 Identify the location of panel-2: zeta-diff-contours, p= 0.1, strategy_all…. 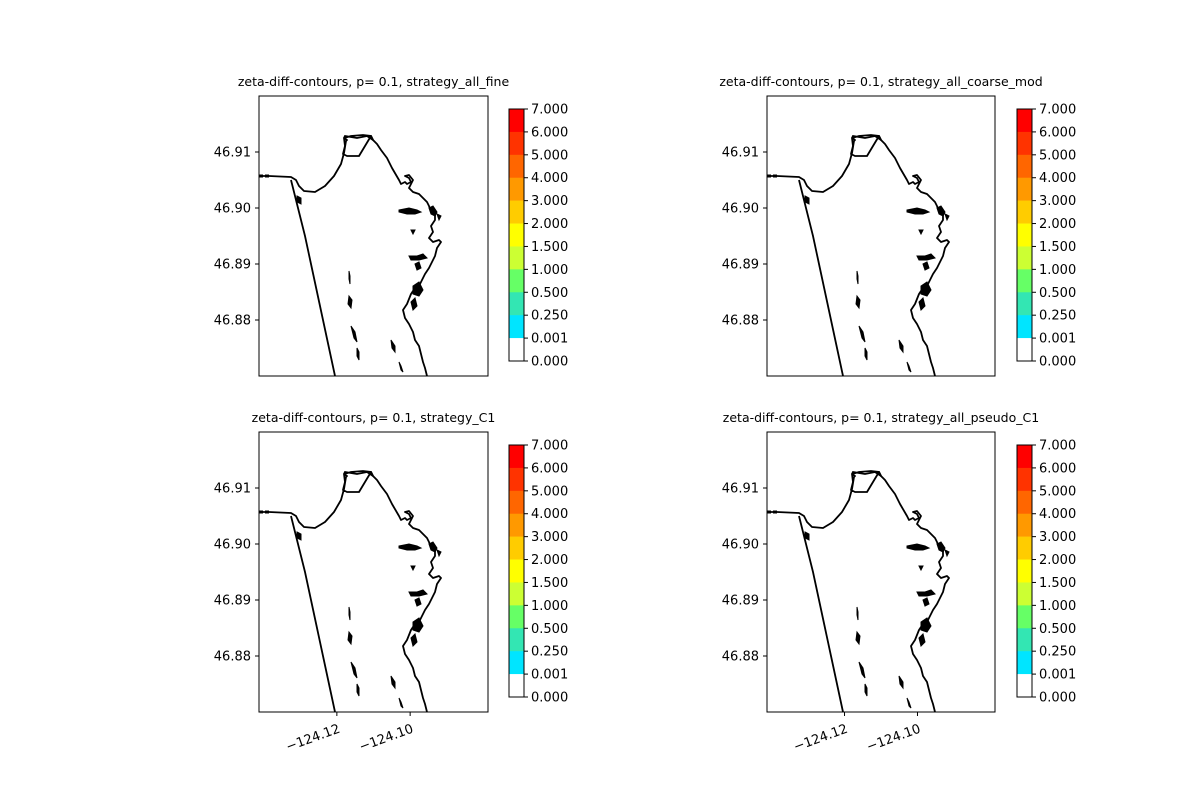
(897, 225).